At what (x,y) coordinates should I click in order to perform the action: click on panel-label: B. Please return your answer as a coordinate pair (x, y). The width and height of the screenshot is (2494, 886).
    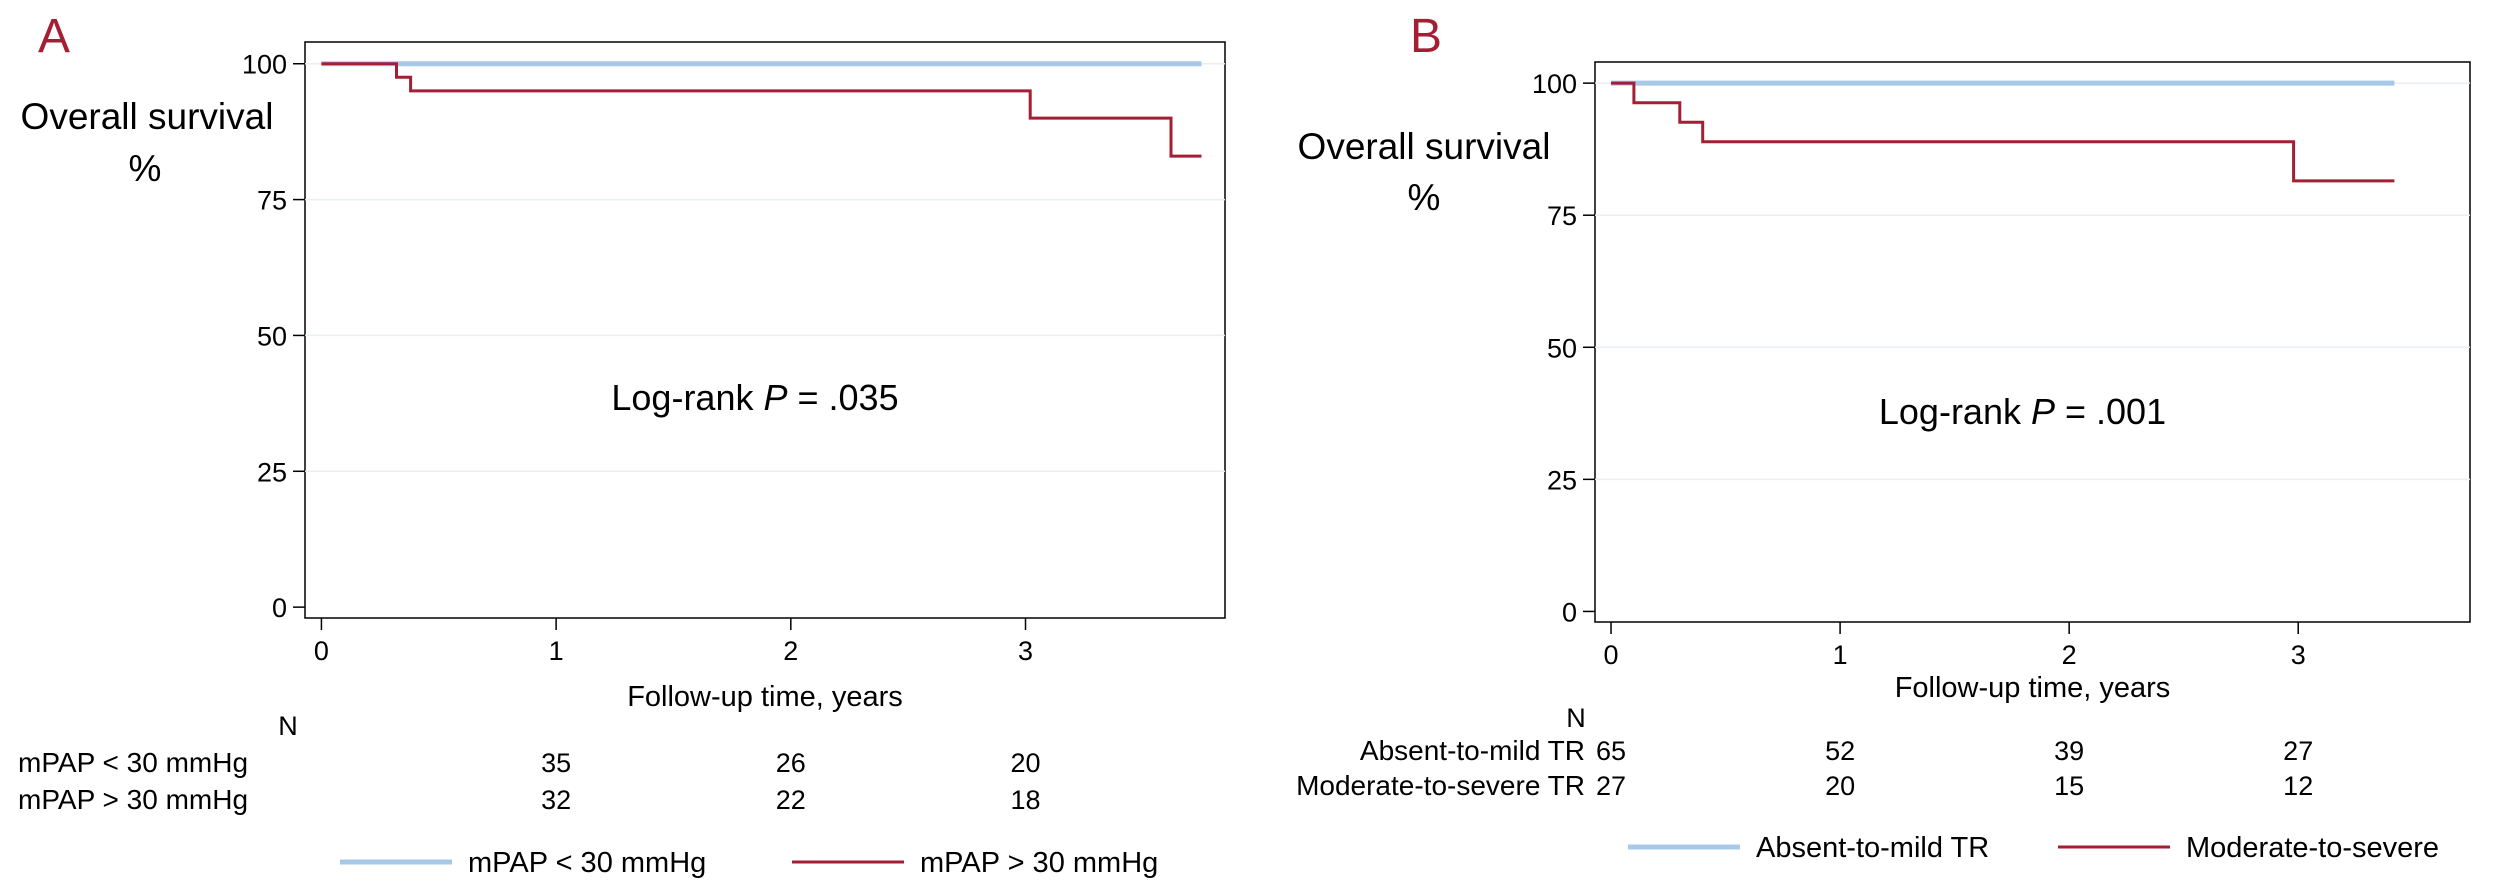
    Looking at the image, I should click on (1426, 36).